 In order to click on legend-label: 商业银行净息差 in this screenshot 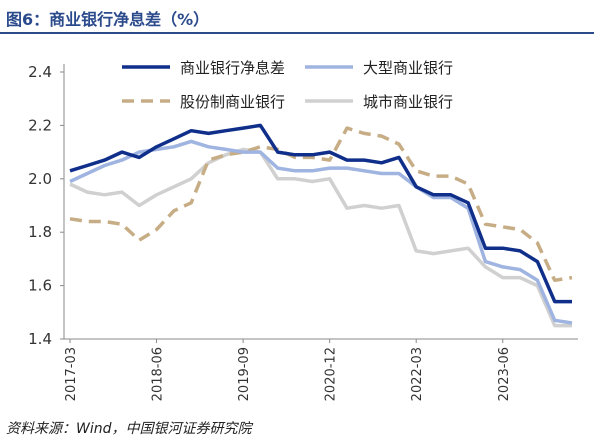, I will do `click(232, 68)`.